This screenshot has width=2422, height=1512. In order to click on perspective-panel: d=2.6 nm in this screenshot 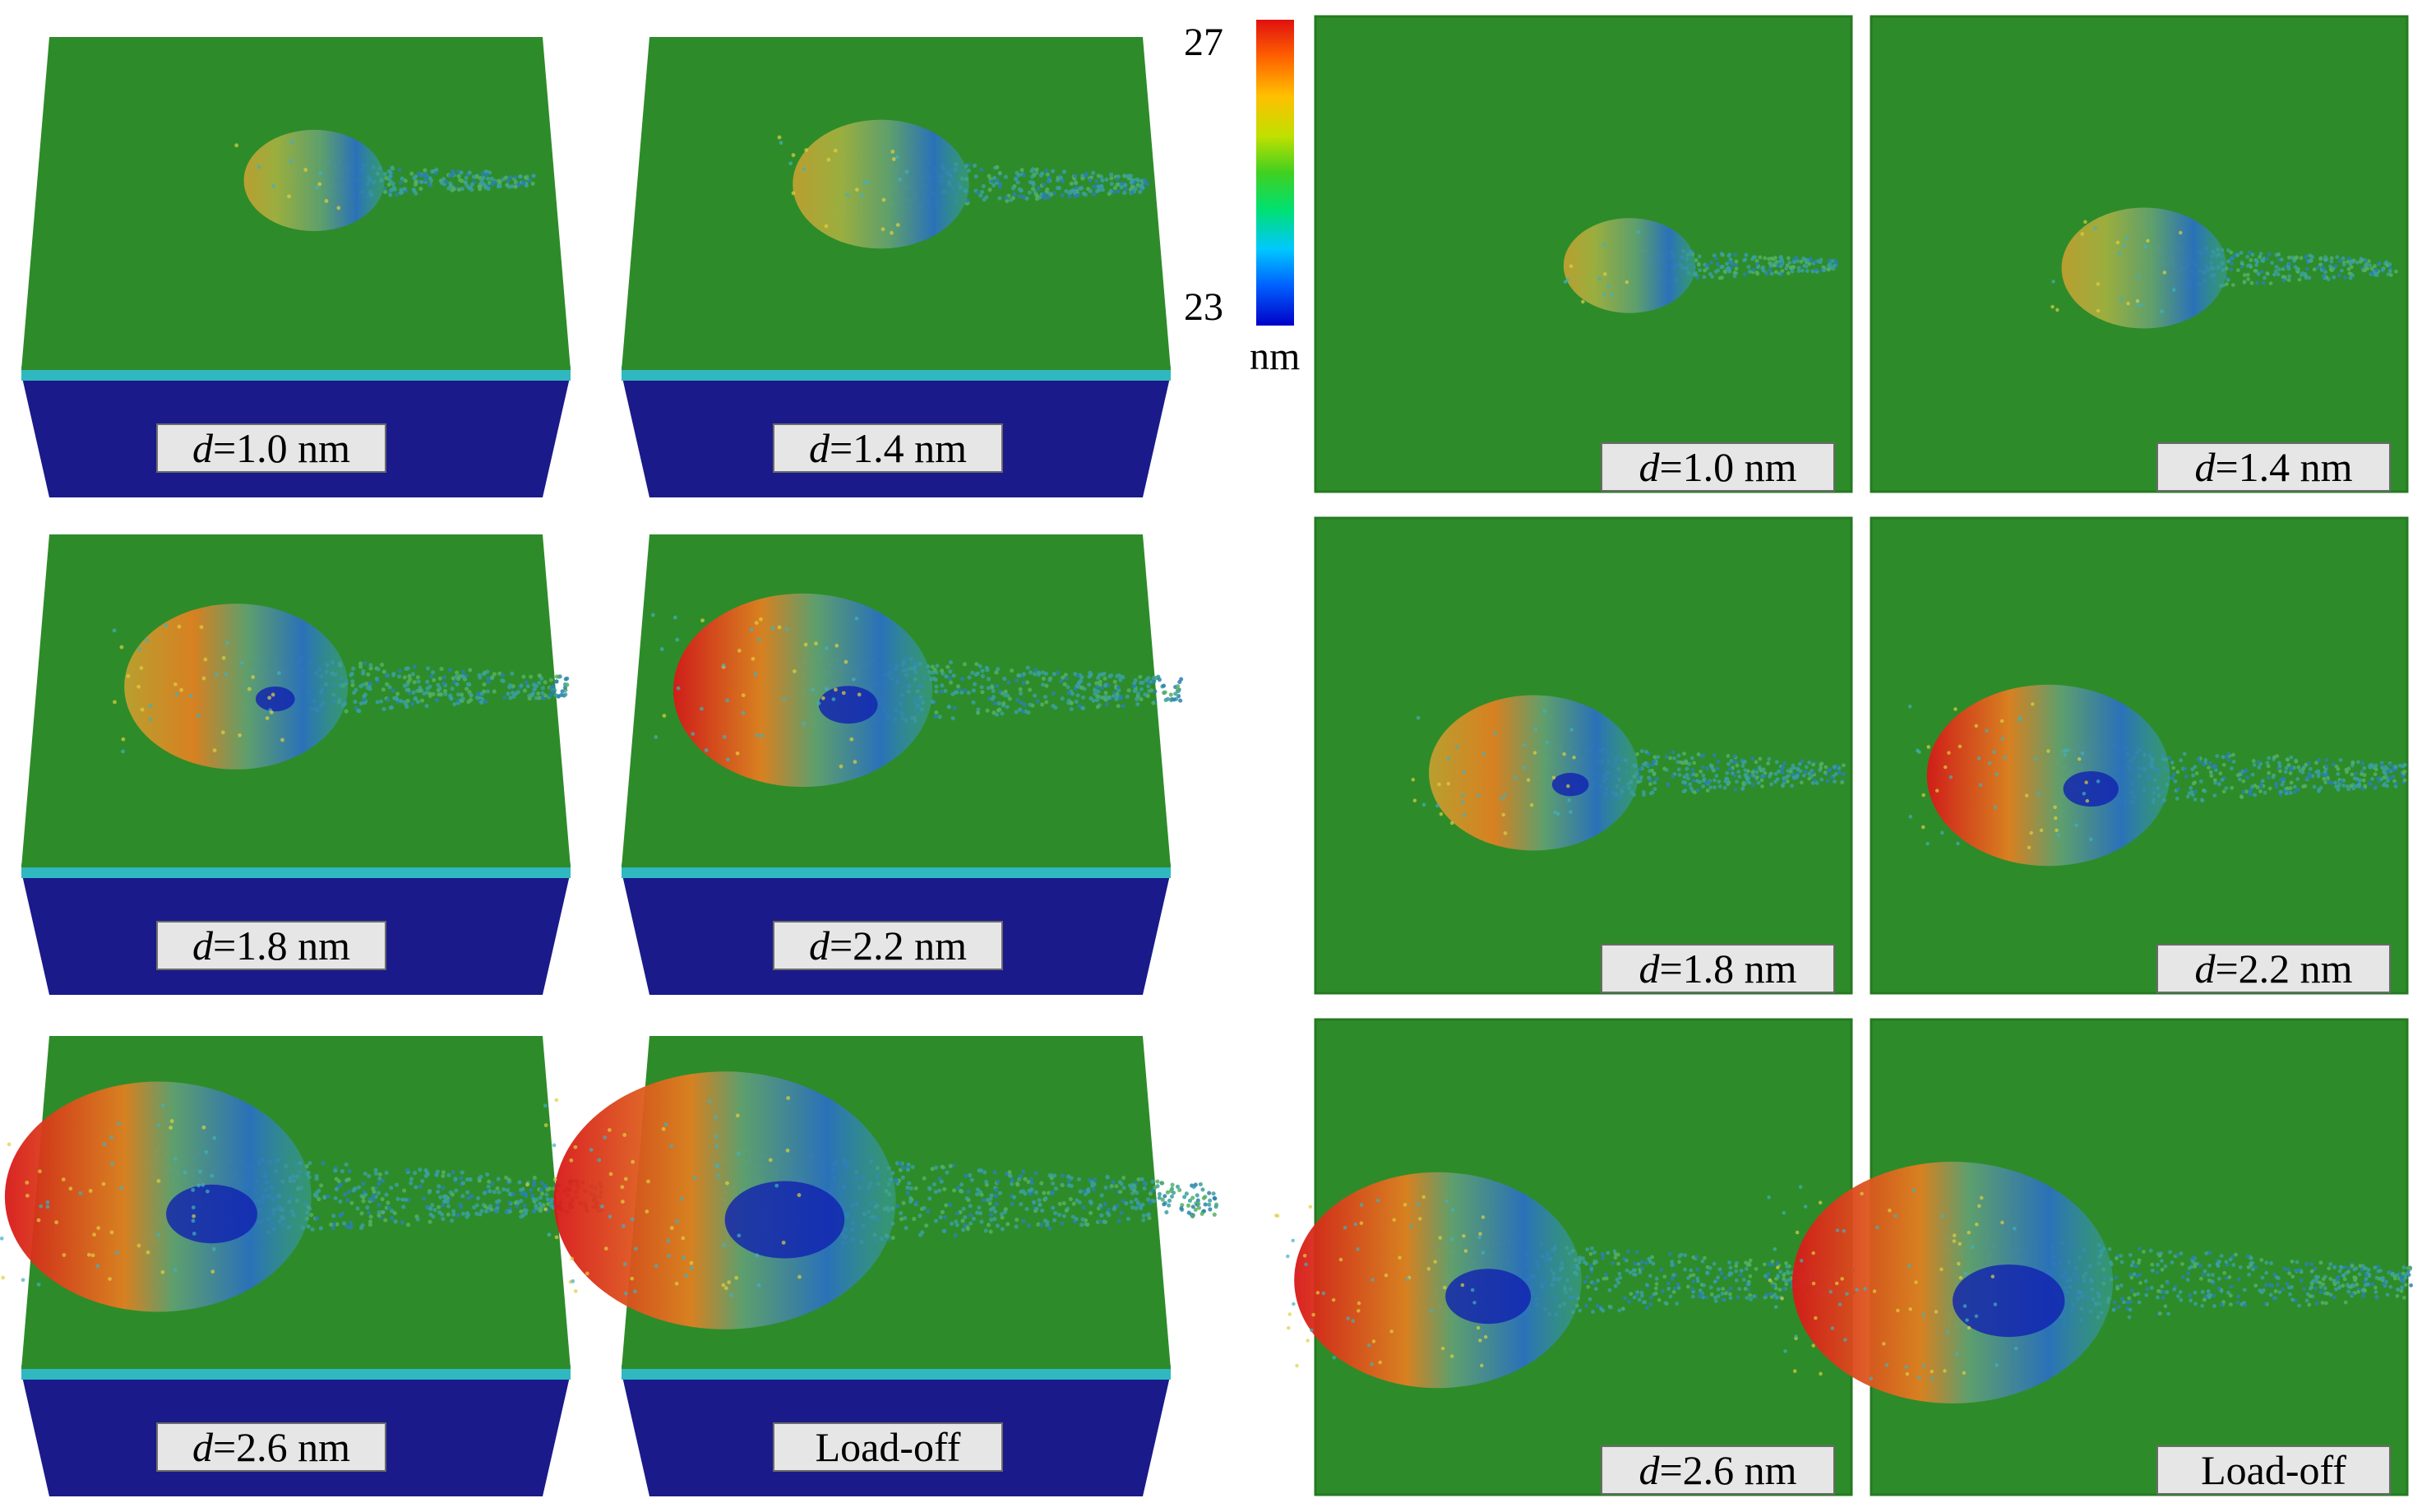, I will do `click(302, 1266)`.